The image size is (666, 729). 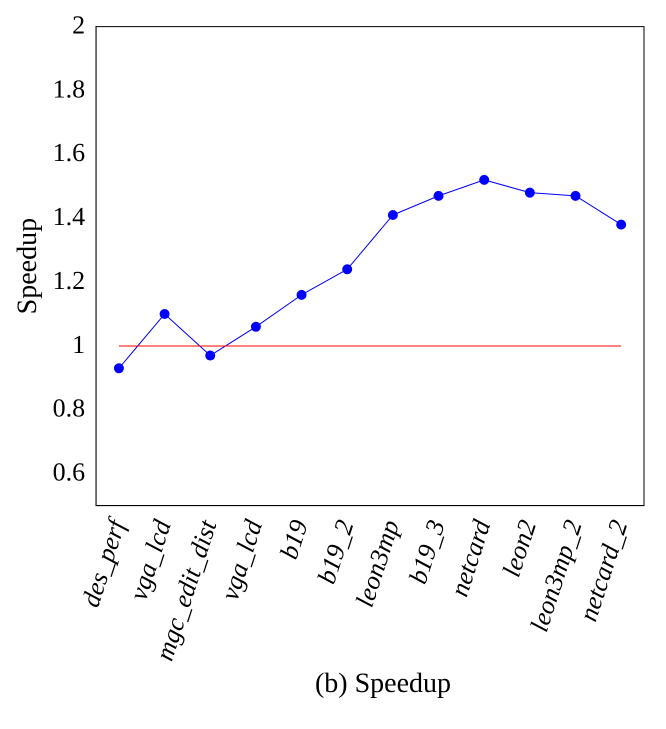 What do you see at coordinates (79, 344) in the screenshot?
I see `y-tick-label: 1` at bounding box center [79, 344].